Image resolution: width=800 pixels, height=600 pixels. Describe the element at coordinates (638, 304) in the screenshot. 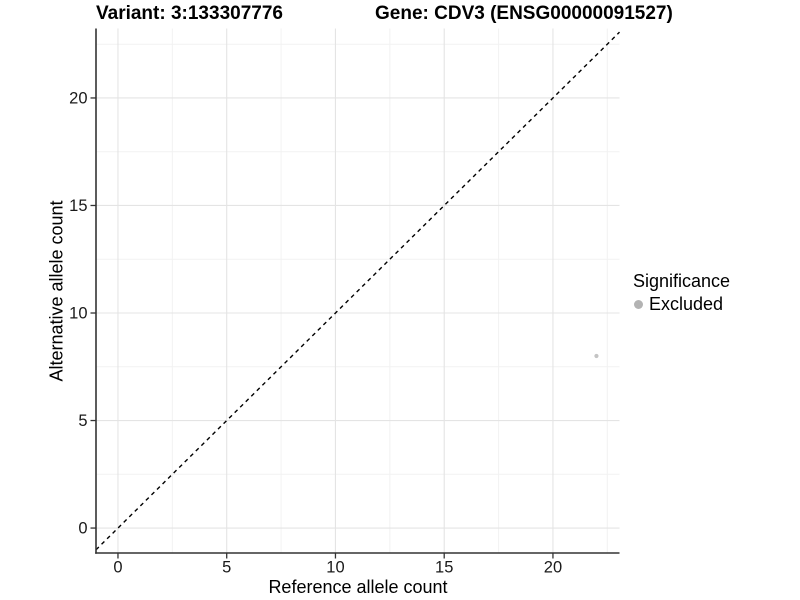

I see `legend-marker-excluded-icon` at that location.